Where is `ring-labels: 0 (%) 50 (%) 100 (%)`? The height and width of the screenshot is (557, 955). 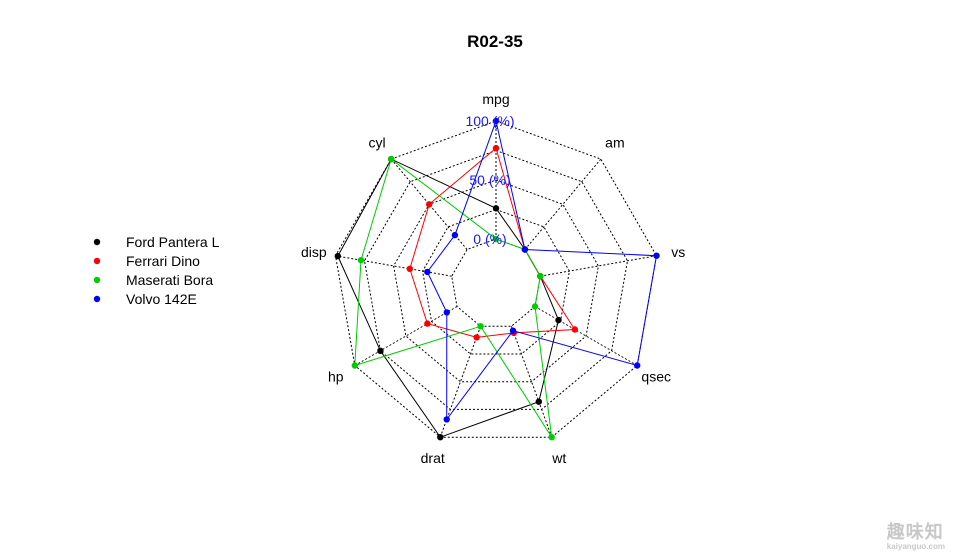 ring-labels: 0 (%) 50 (%) 100 (%) is located at coordinates (489, 180).